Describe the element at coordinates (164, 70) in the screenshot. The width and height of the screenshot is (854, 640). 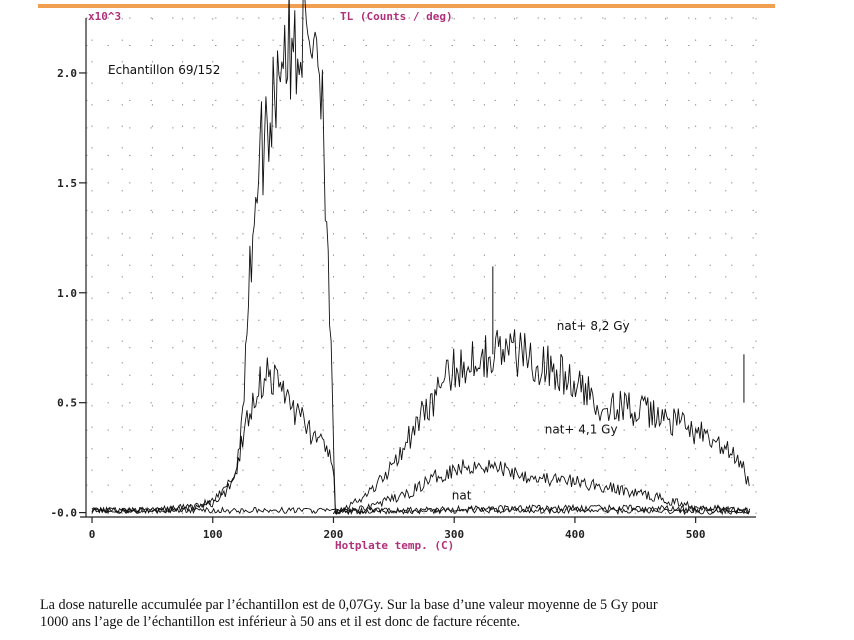
I see `sample-label: Echantillon 69/152` at that location.